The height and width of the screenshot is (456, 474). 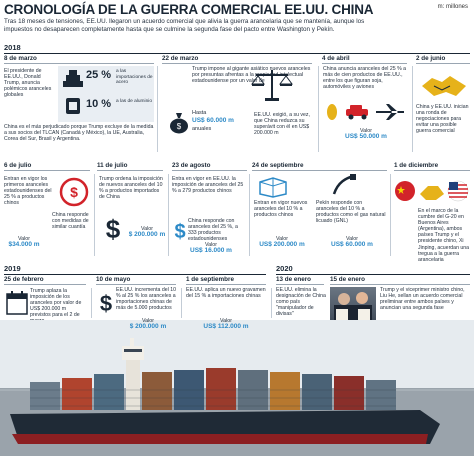 I want to click on e1-pct1-label: a las importaciones de acero, so click(x=134, y=77).